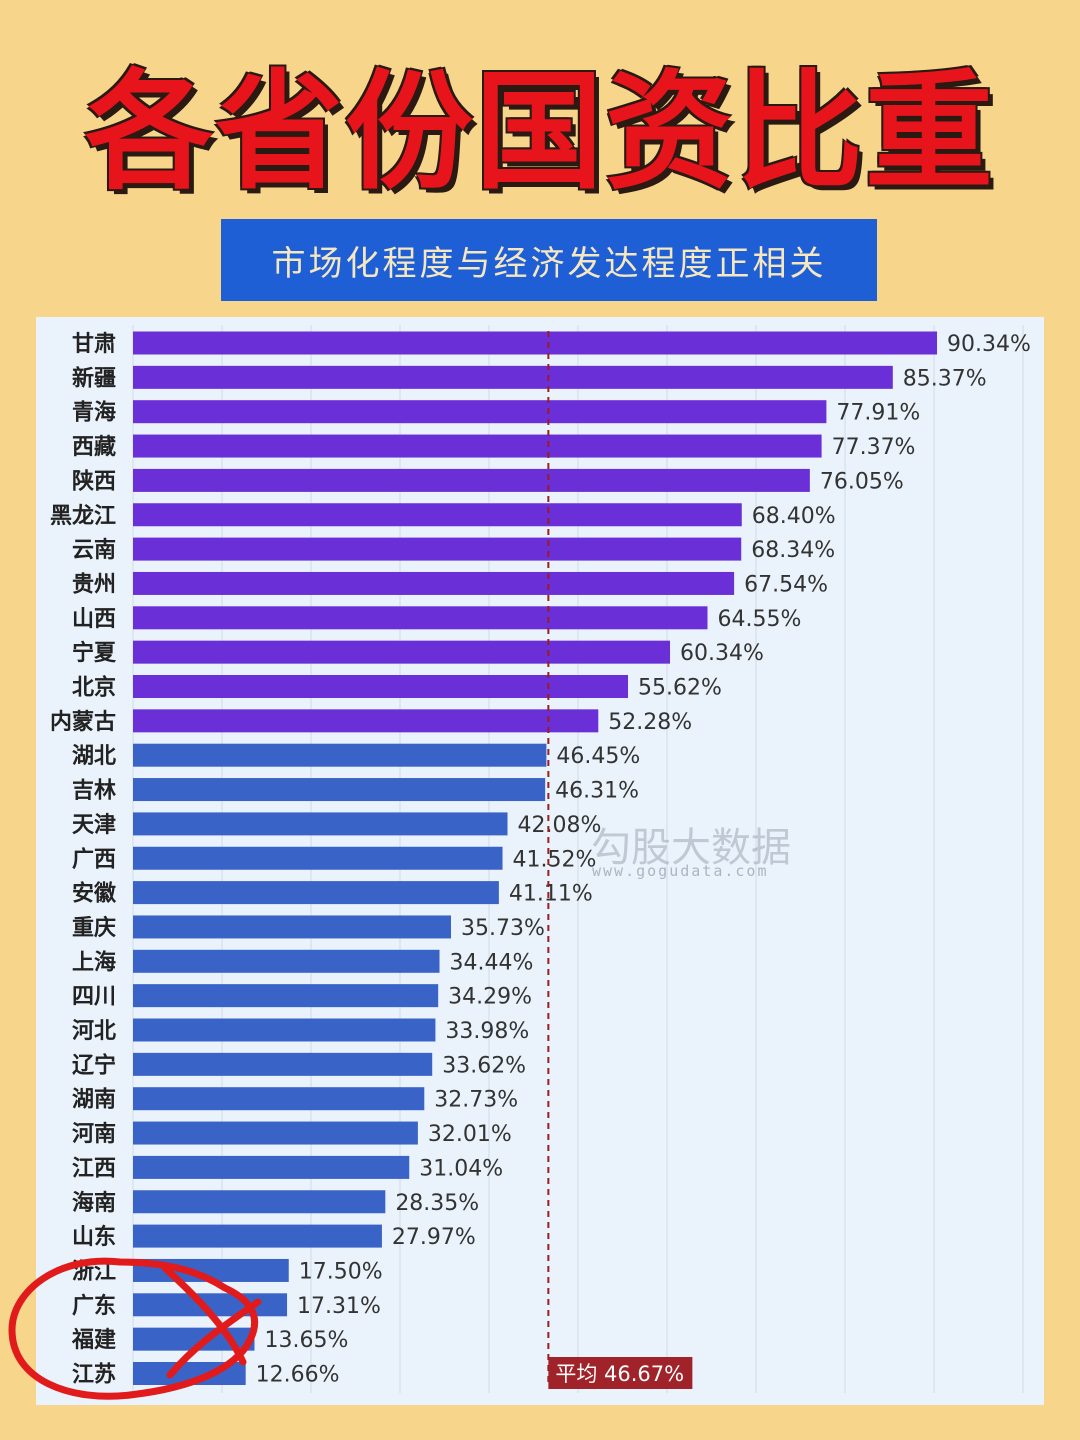 Image resolution: width=1080 pixels, height=1440 pixels. I want to click on page-title: 各省份国资比重, so click(539, 132).